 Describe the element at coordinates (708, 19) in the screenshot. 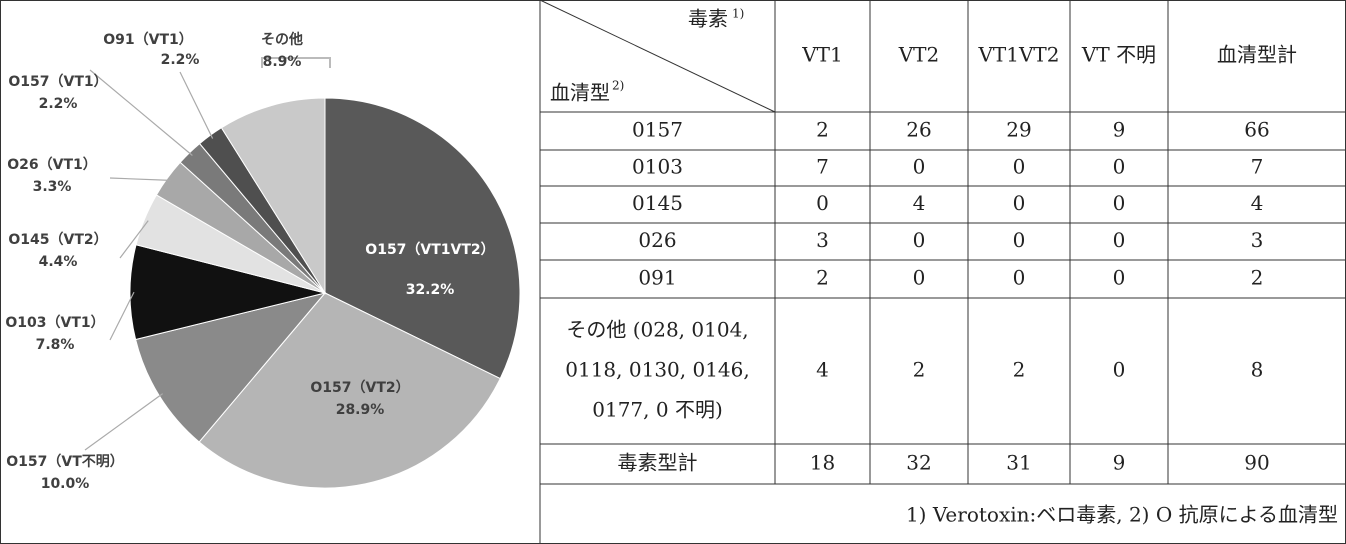

I see `corner-top: 毒素` at that location.